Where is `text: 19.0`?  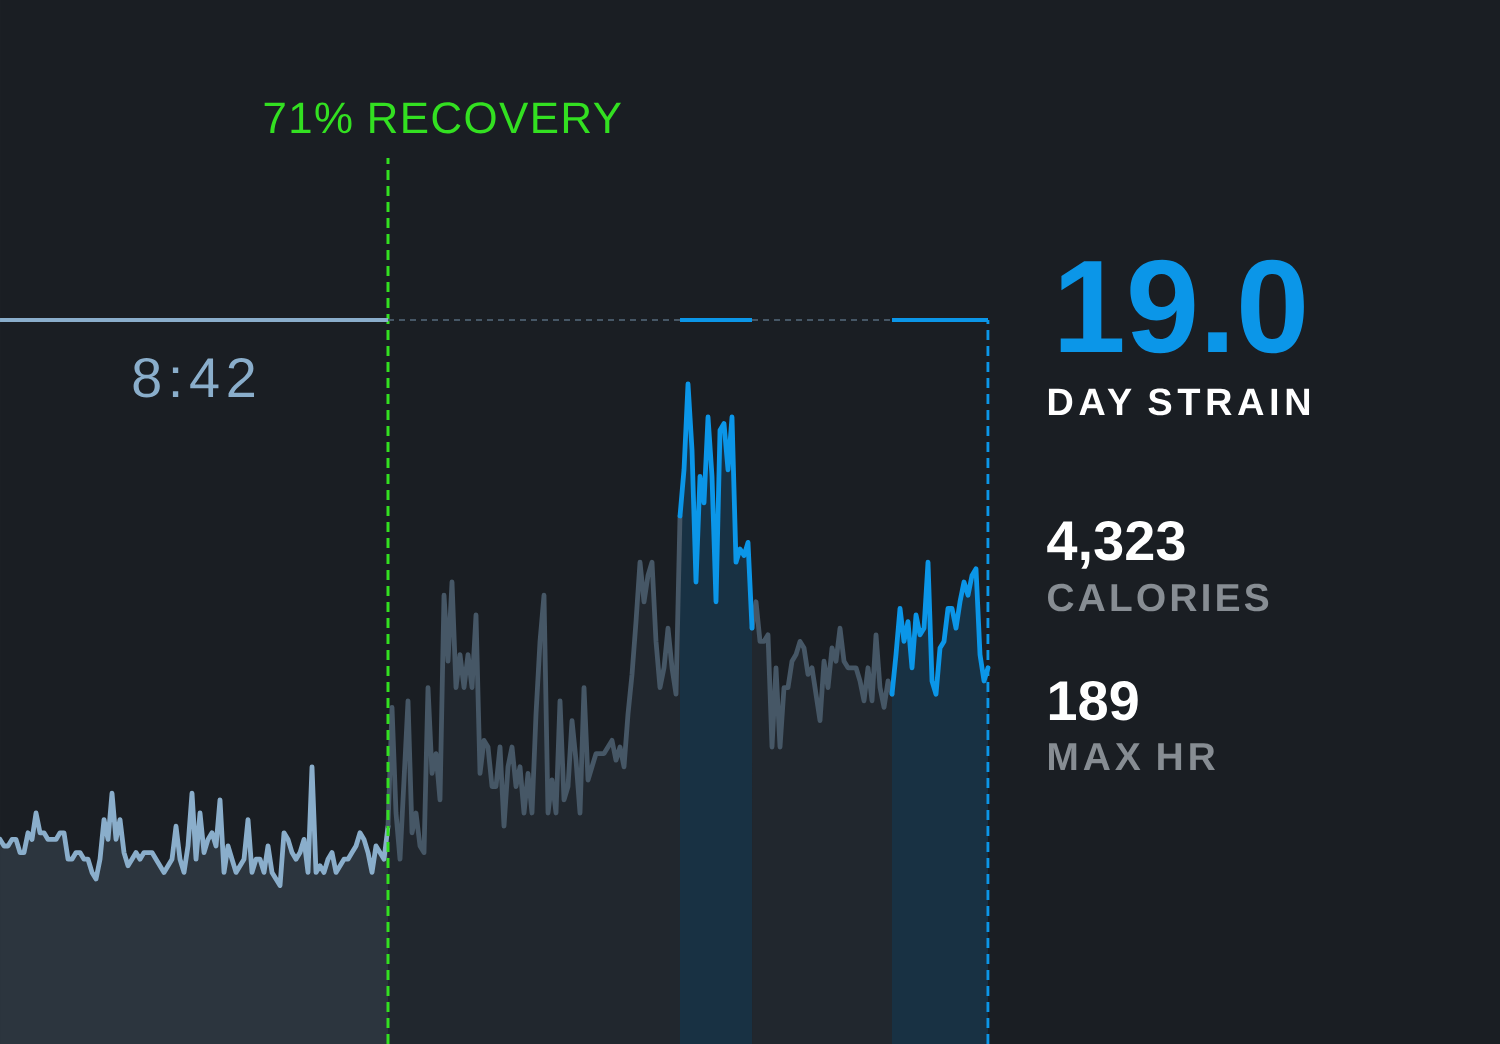
text: 19.0 is located at coordinates (1182, 306).